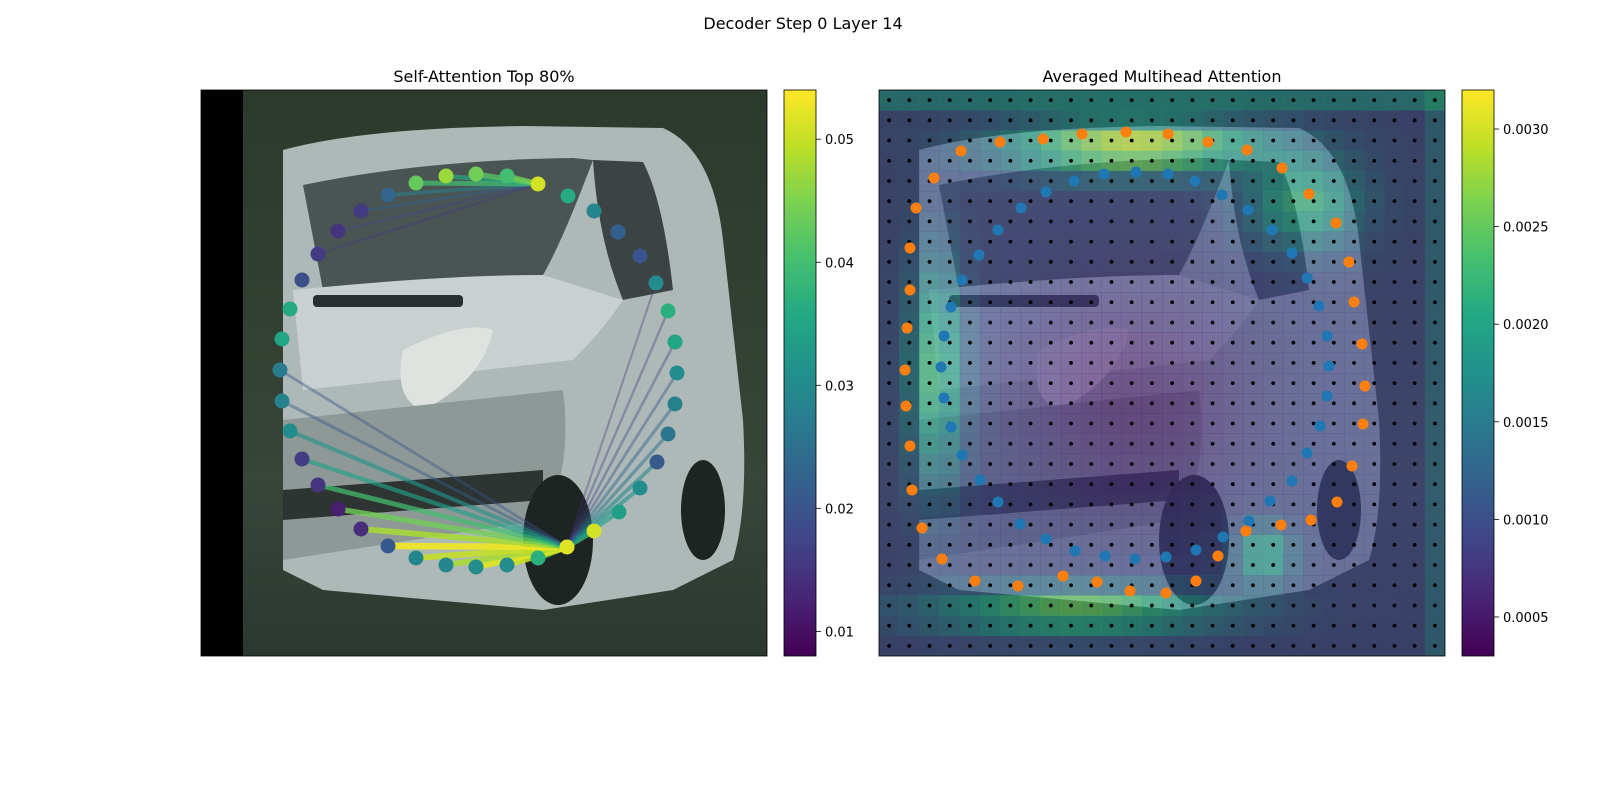 The height and width of the screenshot is (800, 1600). What do you see at coordinates (483, 76) in the screenshot?
I see `left-panel-title: Self-Attention Top 80%` at bounding box center [483, 76].